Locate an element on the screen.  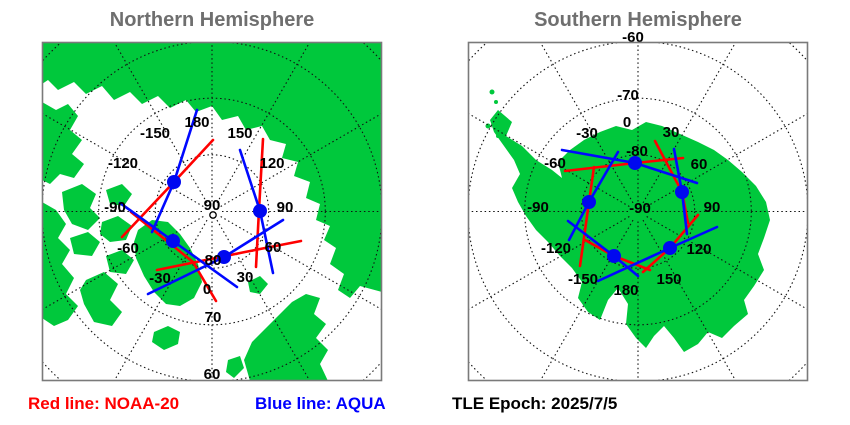
tle-epoch-label: TLE Epoch: 2025/7/5 is located at coordinates (535, 403).